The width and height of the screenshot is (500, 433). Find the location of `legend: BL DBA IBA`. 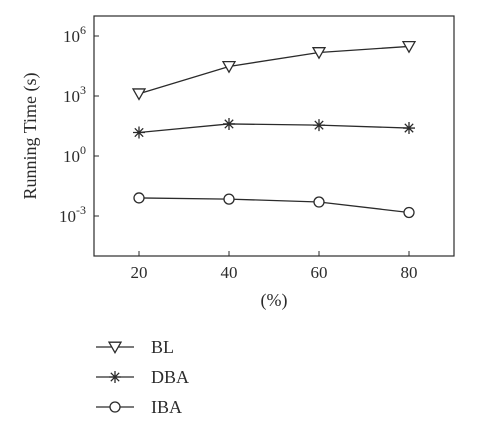

legend: BL DBA IBA is located at coordinates (142, 377).